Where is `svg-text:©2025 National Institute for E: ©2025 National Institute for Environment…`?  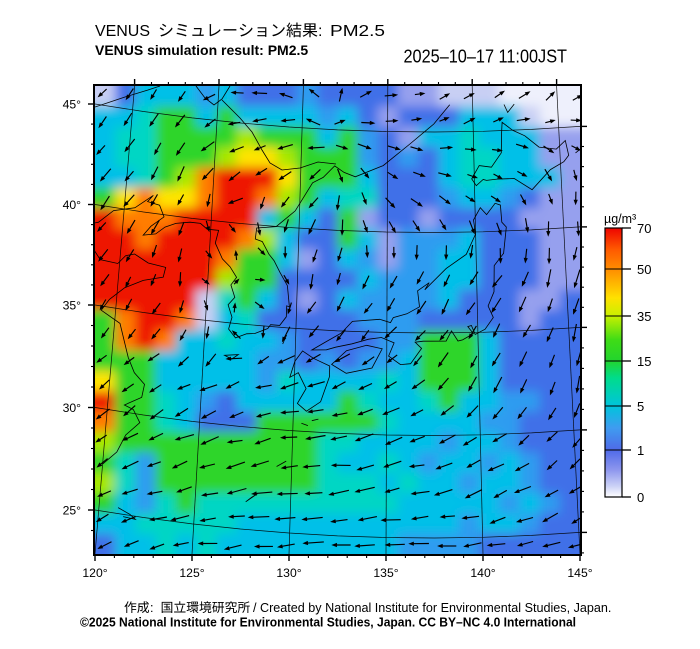 svg-text:©2025 National Institute for E: ©2025 National Institute for Environment… is located at coordinates (328, 622).